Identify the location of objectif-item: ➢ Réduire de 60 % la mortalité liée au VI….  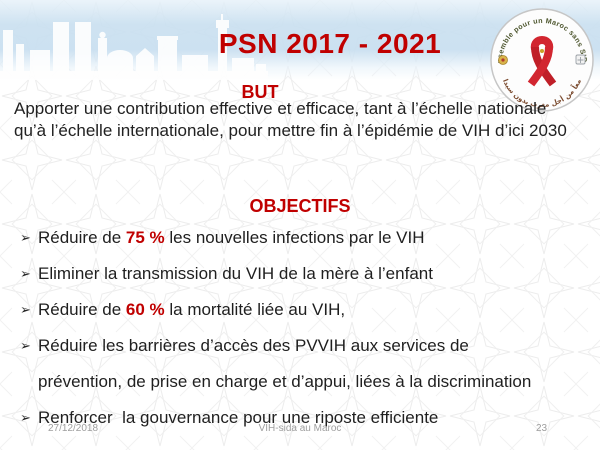
(301, 310).